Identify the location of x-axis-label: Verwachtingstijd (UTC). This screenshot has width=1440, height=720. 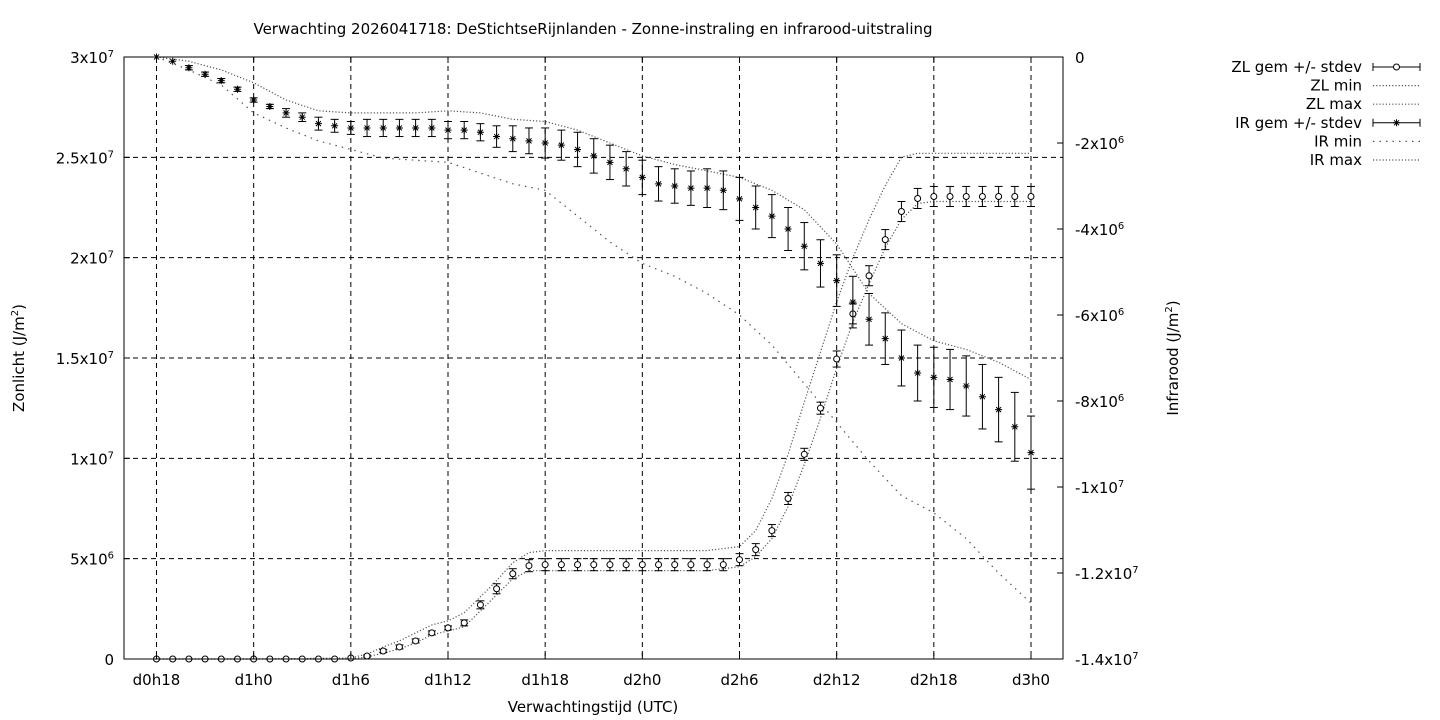
(593, 707).